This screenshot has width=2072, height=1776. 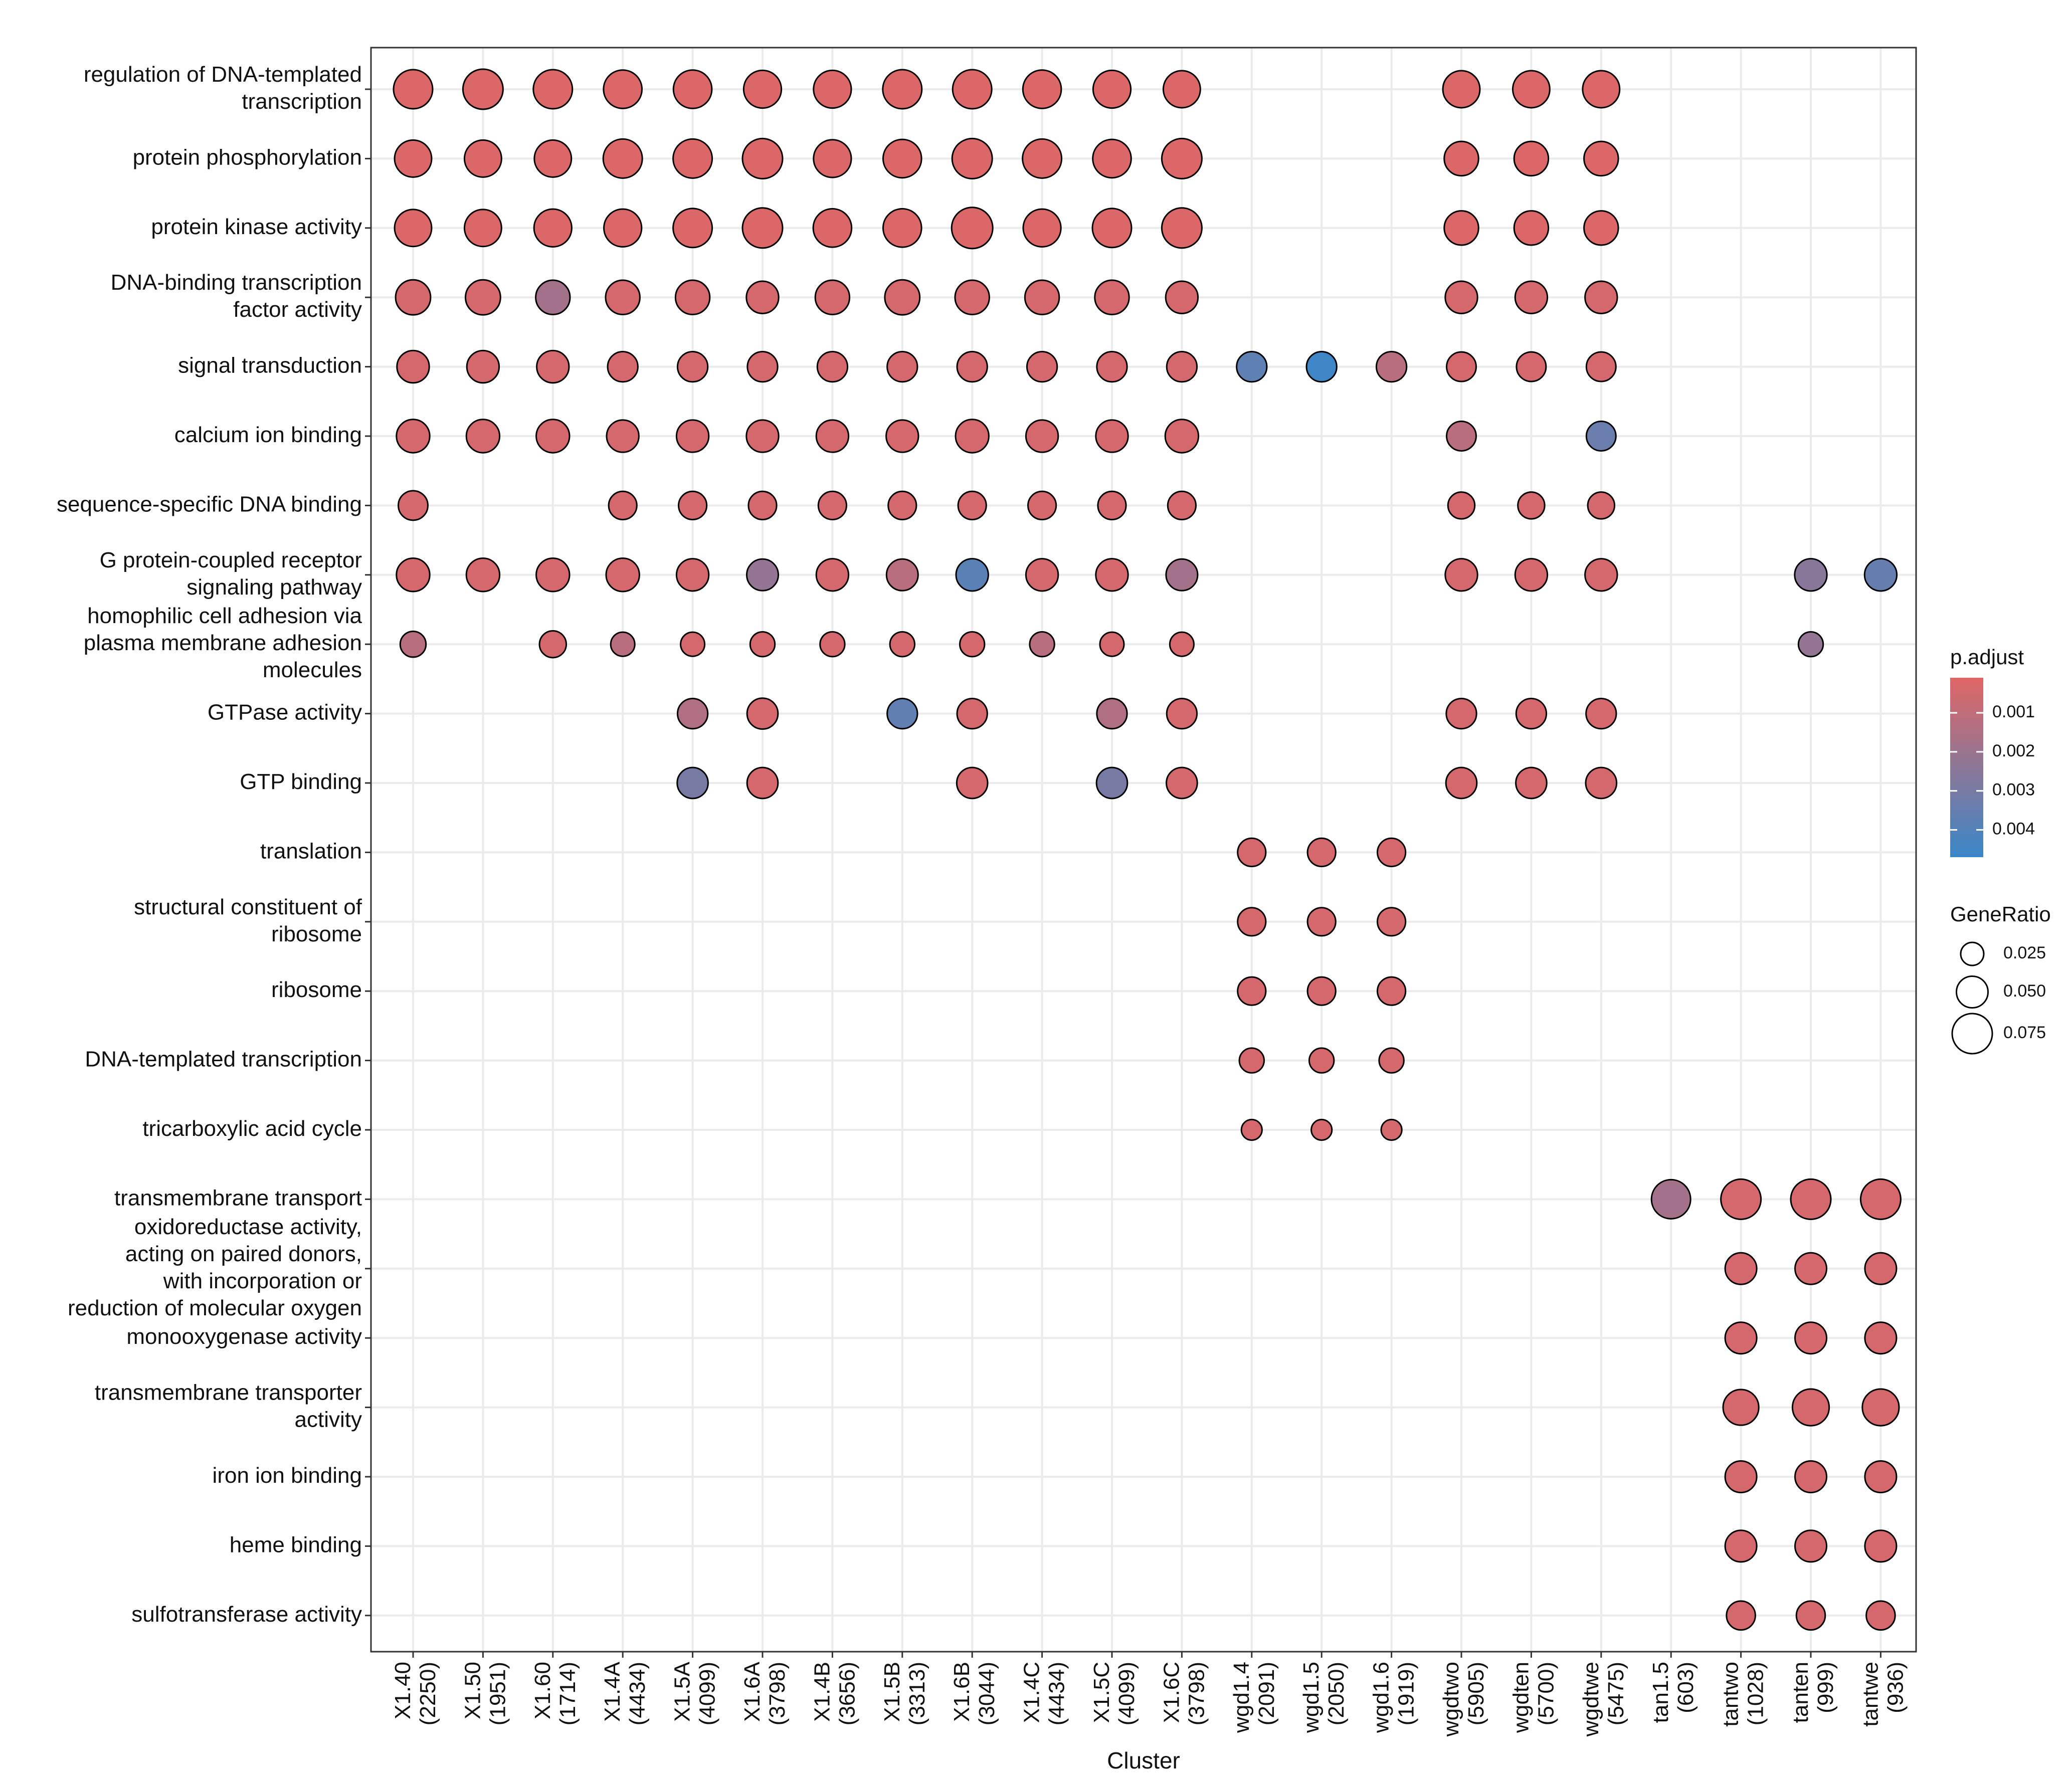 What do you see at coordinates (1254, 1697) in the screenshot?
I see `x-tick-label: wgd1.4(2091)` at bounding box center [1254, 1697].